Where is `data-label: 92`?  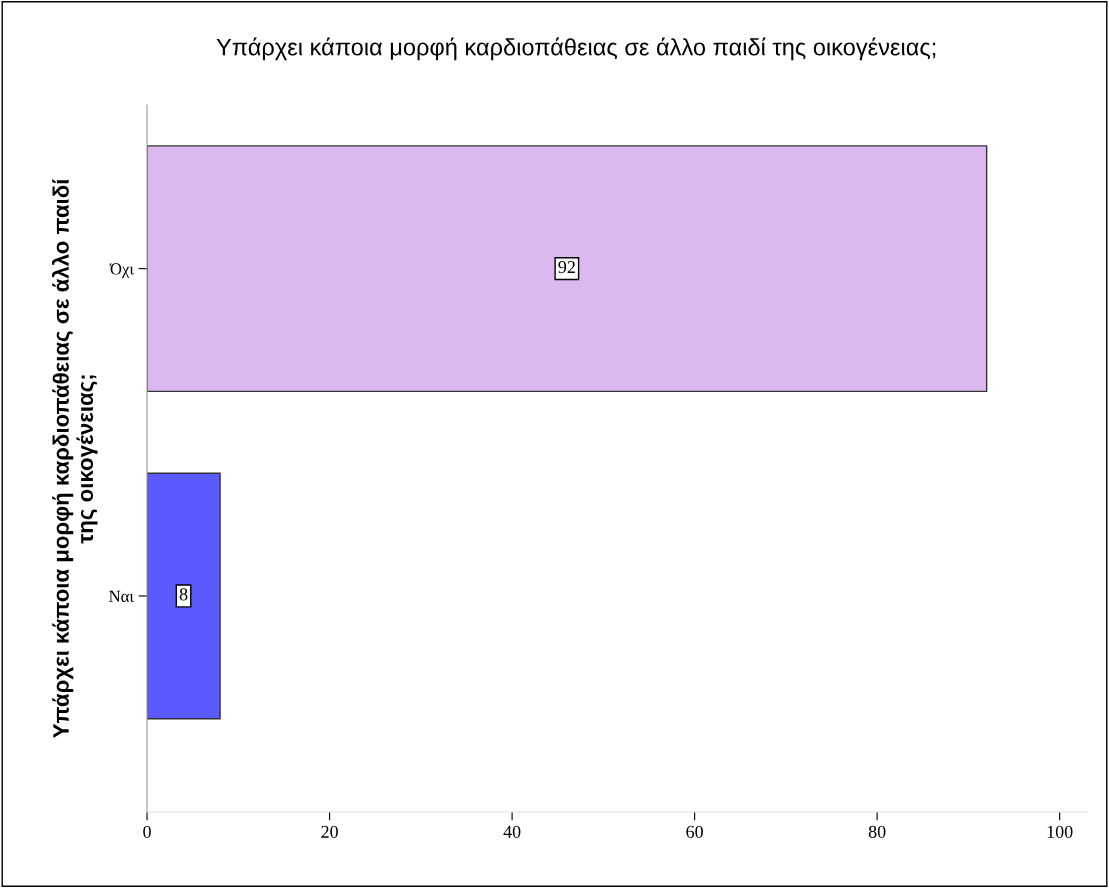 data-label: 92 is located at coordinates (566, 267).